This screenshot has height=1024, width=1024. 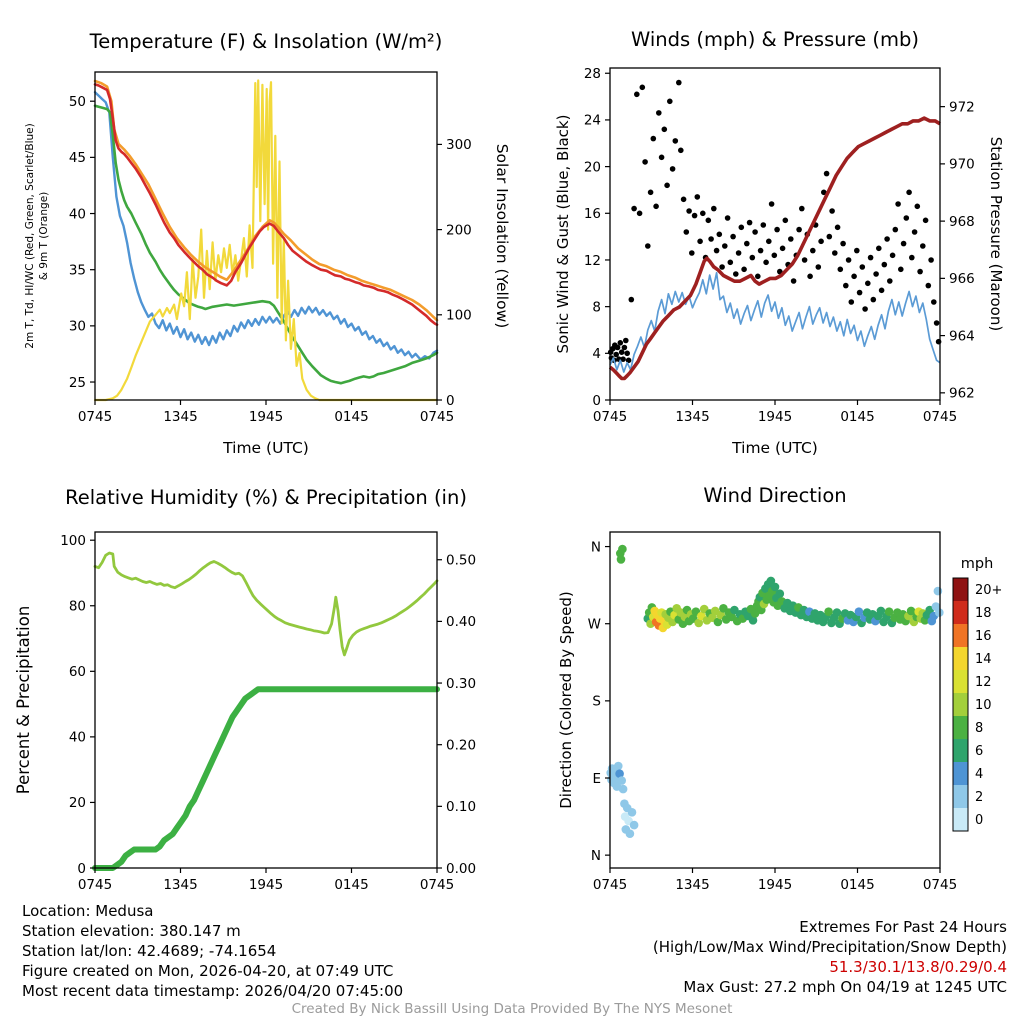 What do you see at coordinates (979, 820) in the screenshot?
I see `colorbar-label: 0` at bounding box center [979, 820].